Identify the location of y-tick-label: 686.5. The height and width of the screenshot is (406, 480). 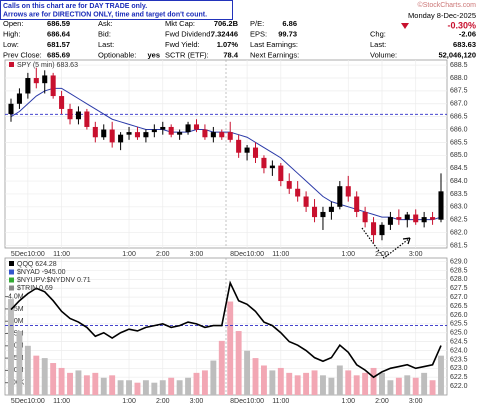
(459, 117).